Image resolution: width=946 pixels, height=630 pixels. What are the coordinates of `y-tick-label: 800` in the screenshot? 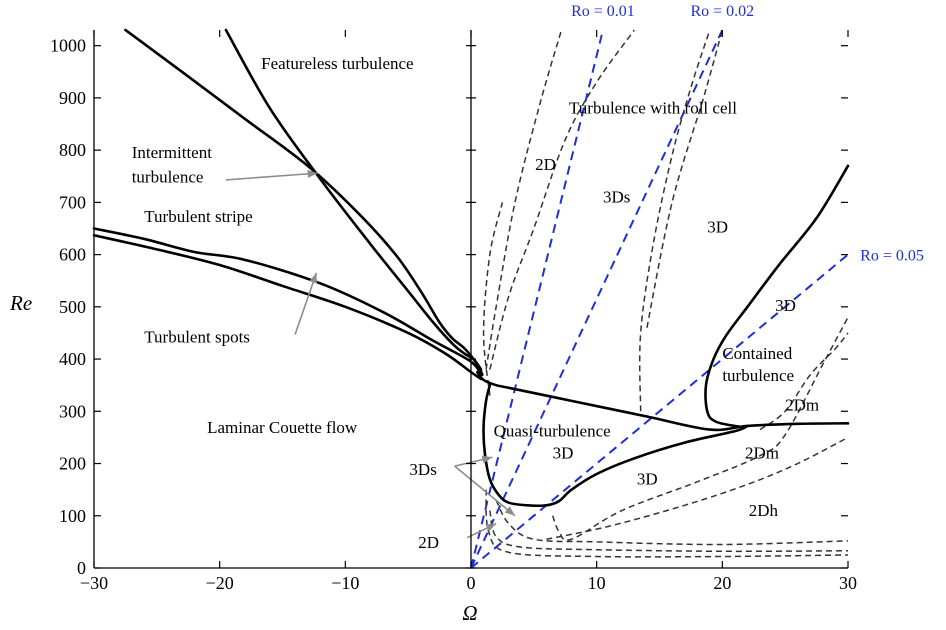 It's located at (72, 150).